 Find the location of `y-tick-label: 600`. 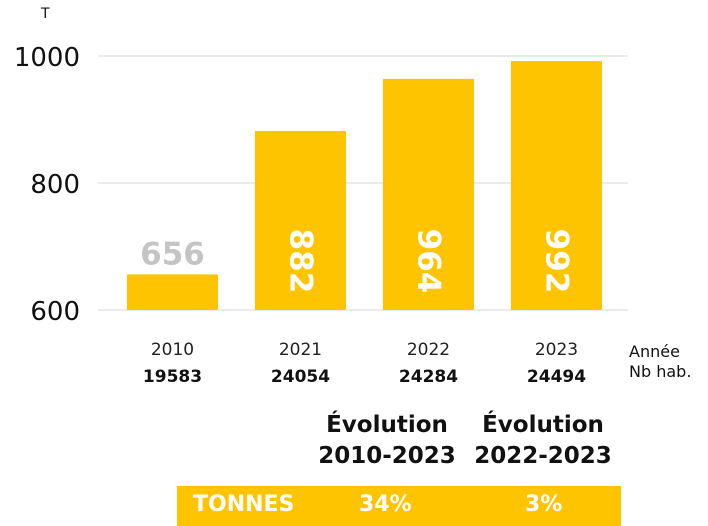

y-tick-label: 600 is located at coordinates (55, 312).